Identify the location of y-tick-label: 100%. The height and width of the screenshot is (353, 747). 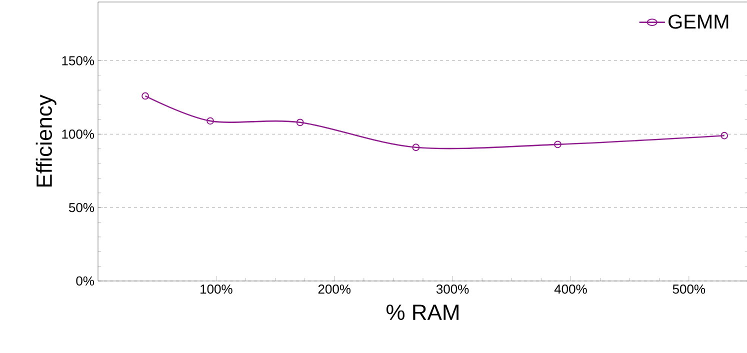
(78, 134).